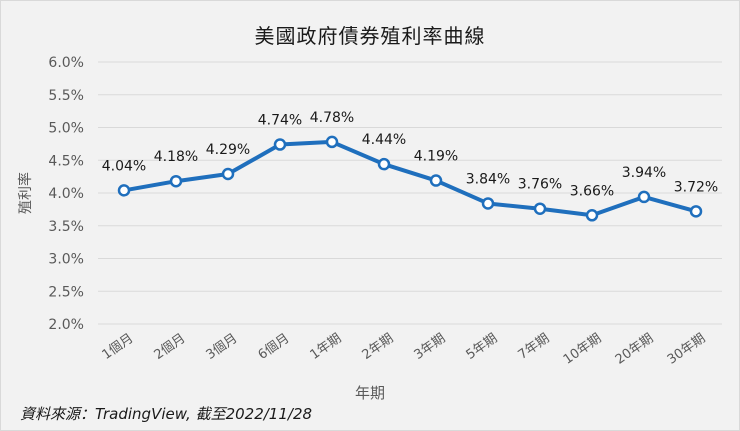 The width and height of the screenshot is (740, 431). What do you see at coordinates (170, 347) in the screenshot?
I see `x-tick-label: 2個月` at bounding box center [170, 347].